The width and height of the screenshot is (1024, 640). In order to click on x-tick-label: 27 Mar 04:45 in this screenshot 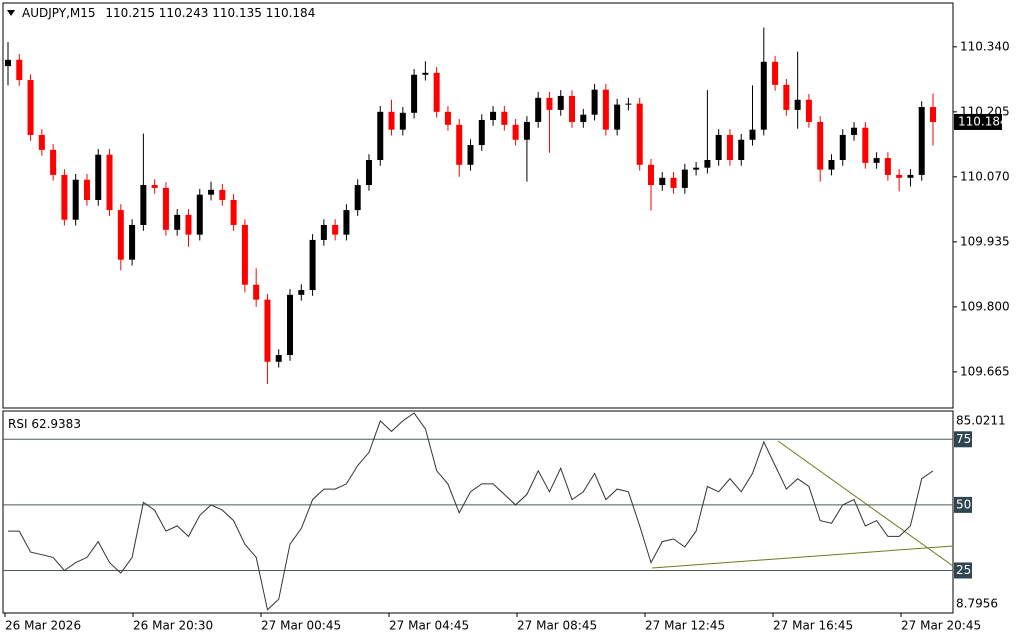, I will do `click(429, 626)`.